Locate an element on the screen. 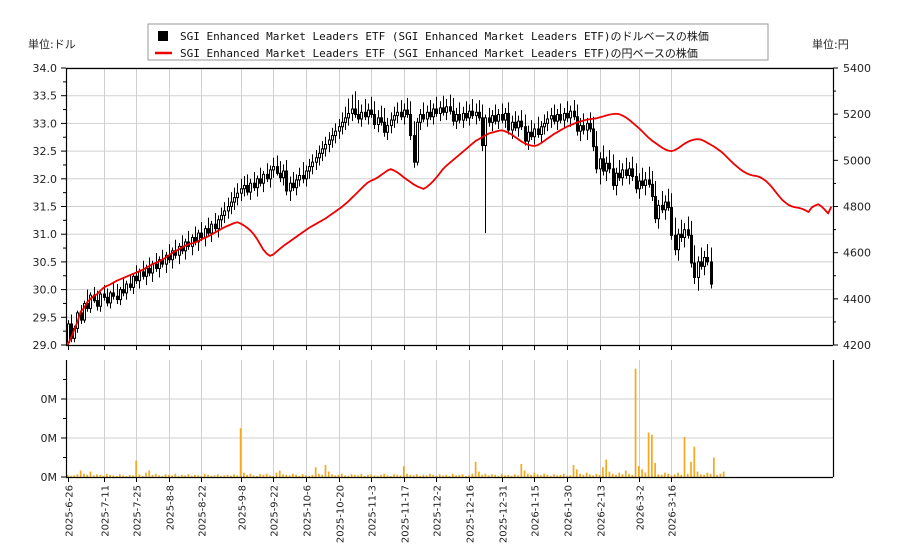 Image resolution: width=900 pixels, height=550 pixels. volume-axis-tick-label: 0M is located at coordinates (49, 477).